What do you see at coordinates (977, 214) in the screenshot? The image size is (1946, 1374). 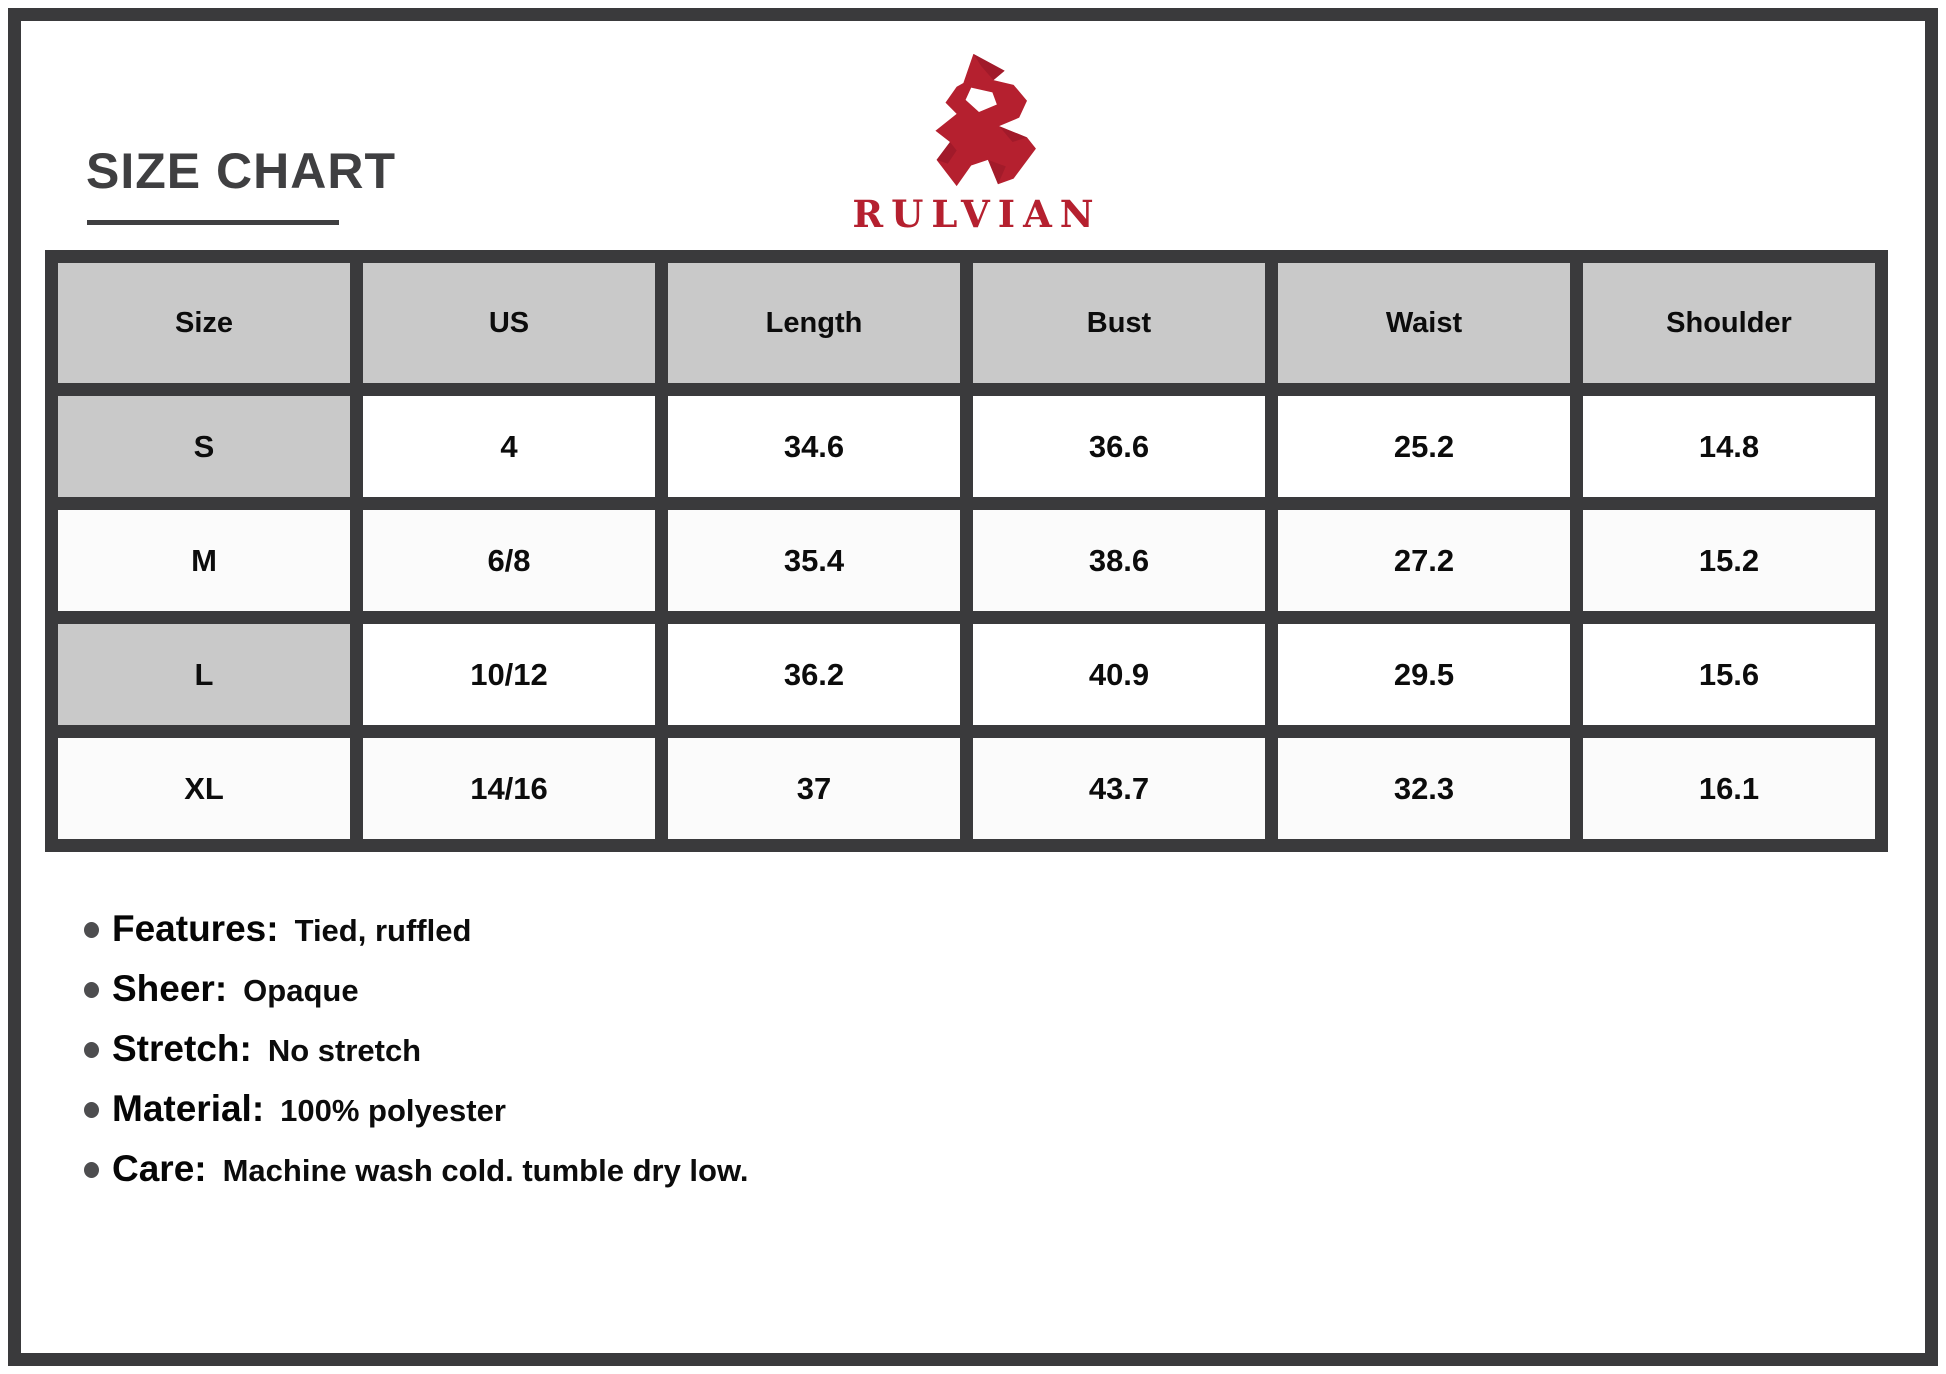 I see `brand-name: RULVIAN` at bounding box center [977, 214].